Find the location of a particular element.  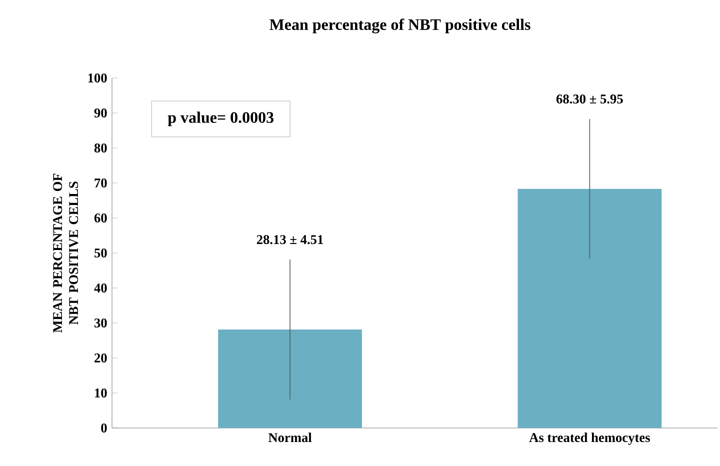

y-tick-label: 70 is located at coordinates (100, 183).